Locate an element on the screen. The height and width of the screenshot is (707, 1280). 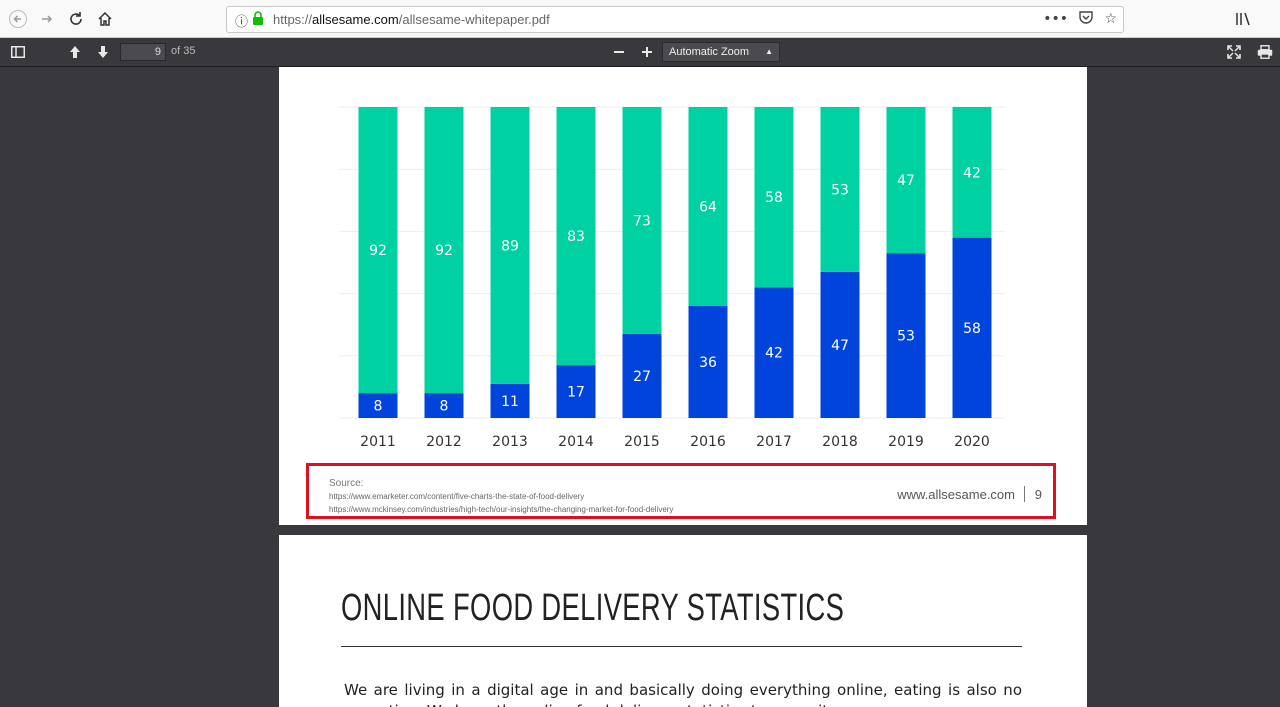
bookmark-star-icon: ☆ is located at coordinates (1110, 19).